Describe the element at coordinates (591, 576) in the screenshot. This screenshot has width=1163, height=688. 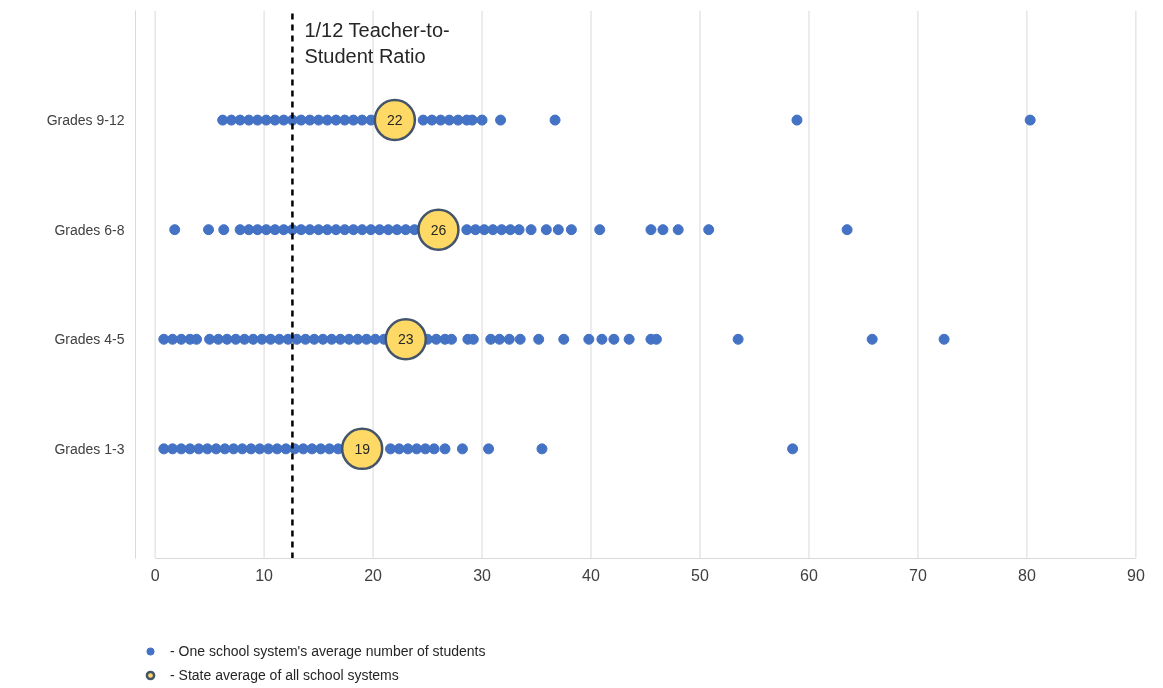
I see `x-tick-label: 40` at that location.